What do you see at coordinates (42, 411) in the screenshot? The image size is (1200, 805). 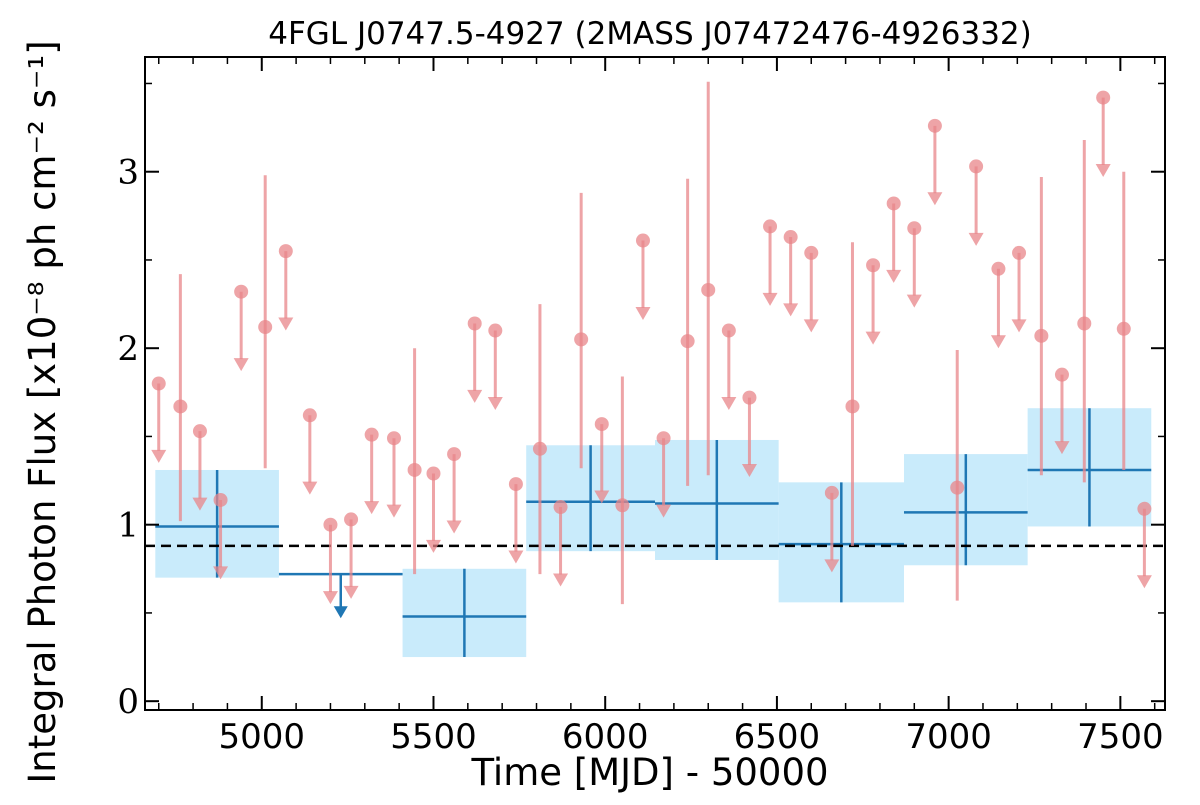 I see `y-axis-label: Integral Photon Flux [x10⁻⁸ ph cm⁻² s⁻¹]` at bounding box center [42, 411].